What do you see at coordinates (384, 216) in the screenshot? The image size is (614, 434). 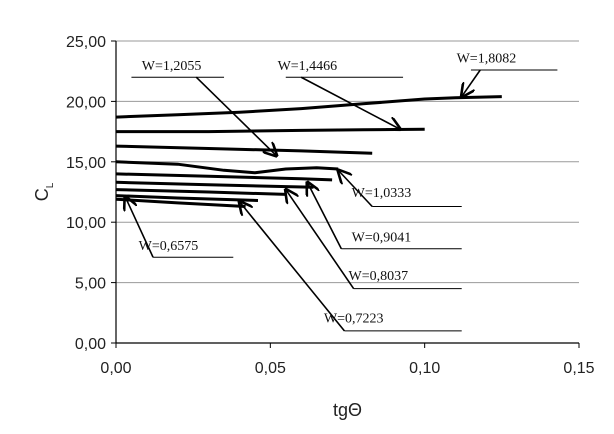 I see `annotation: W=0,9041` at bounding box center [384, 216].